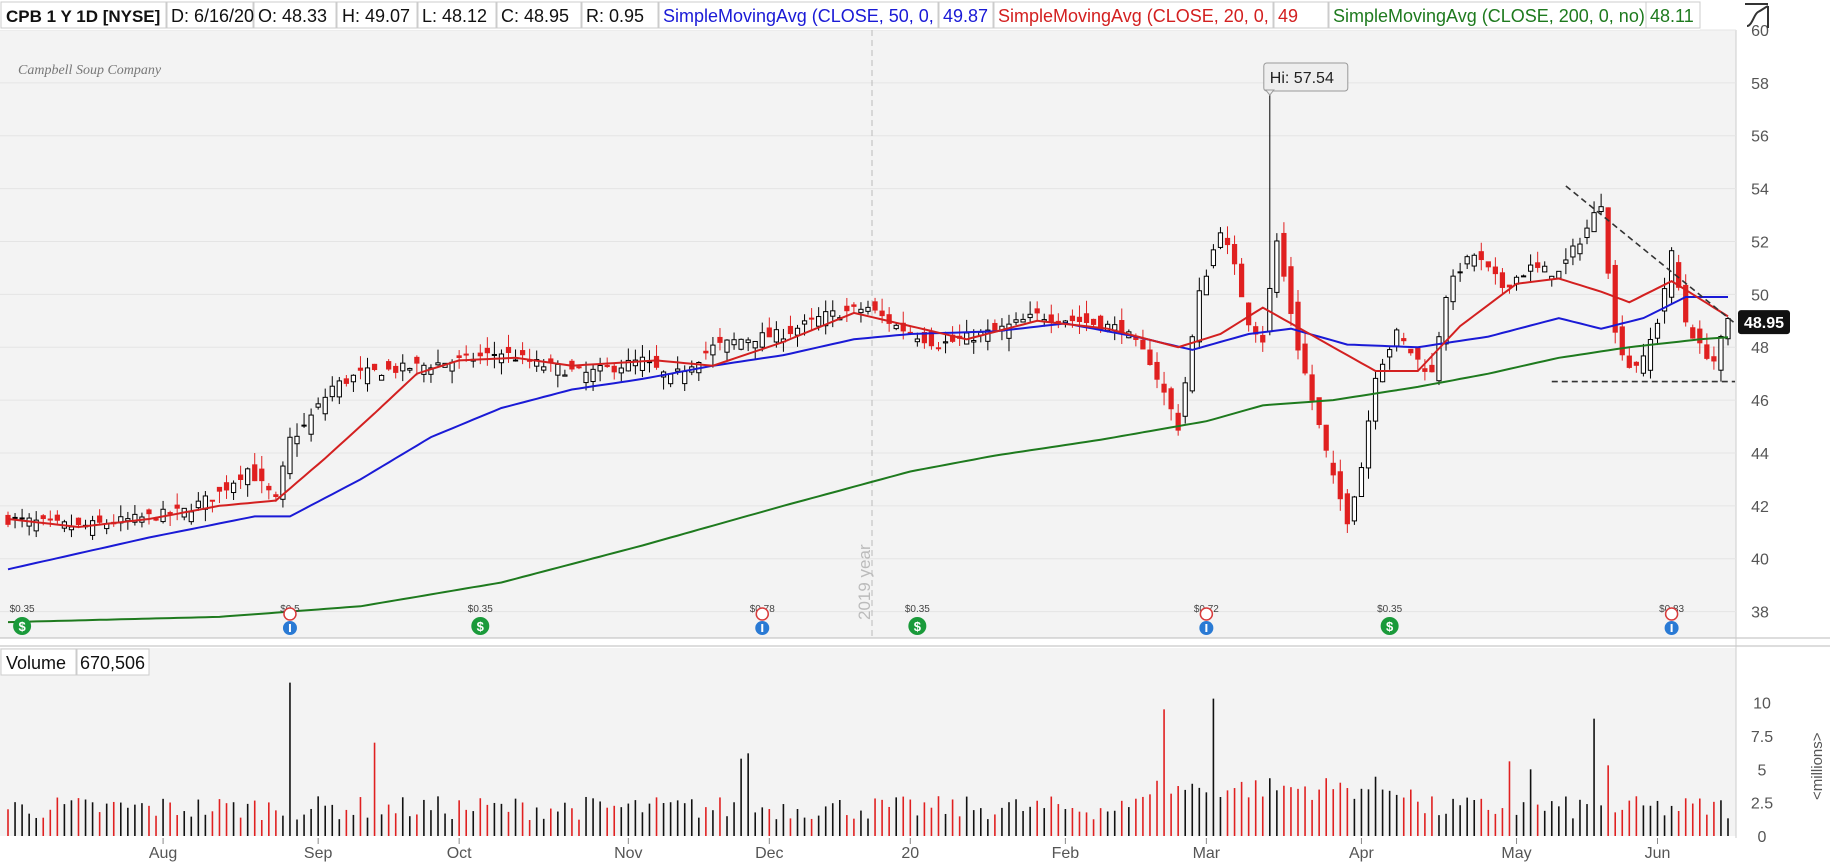 This screenshot has height=863, width=1830. Describe the element at coordinates (1762, 771) in the screenshot. I see `volume-axis: 0 2.5 5 7.5 10` at that location.